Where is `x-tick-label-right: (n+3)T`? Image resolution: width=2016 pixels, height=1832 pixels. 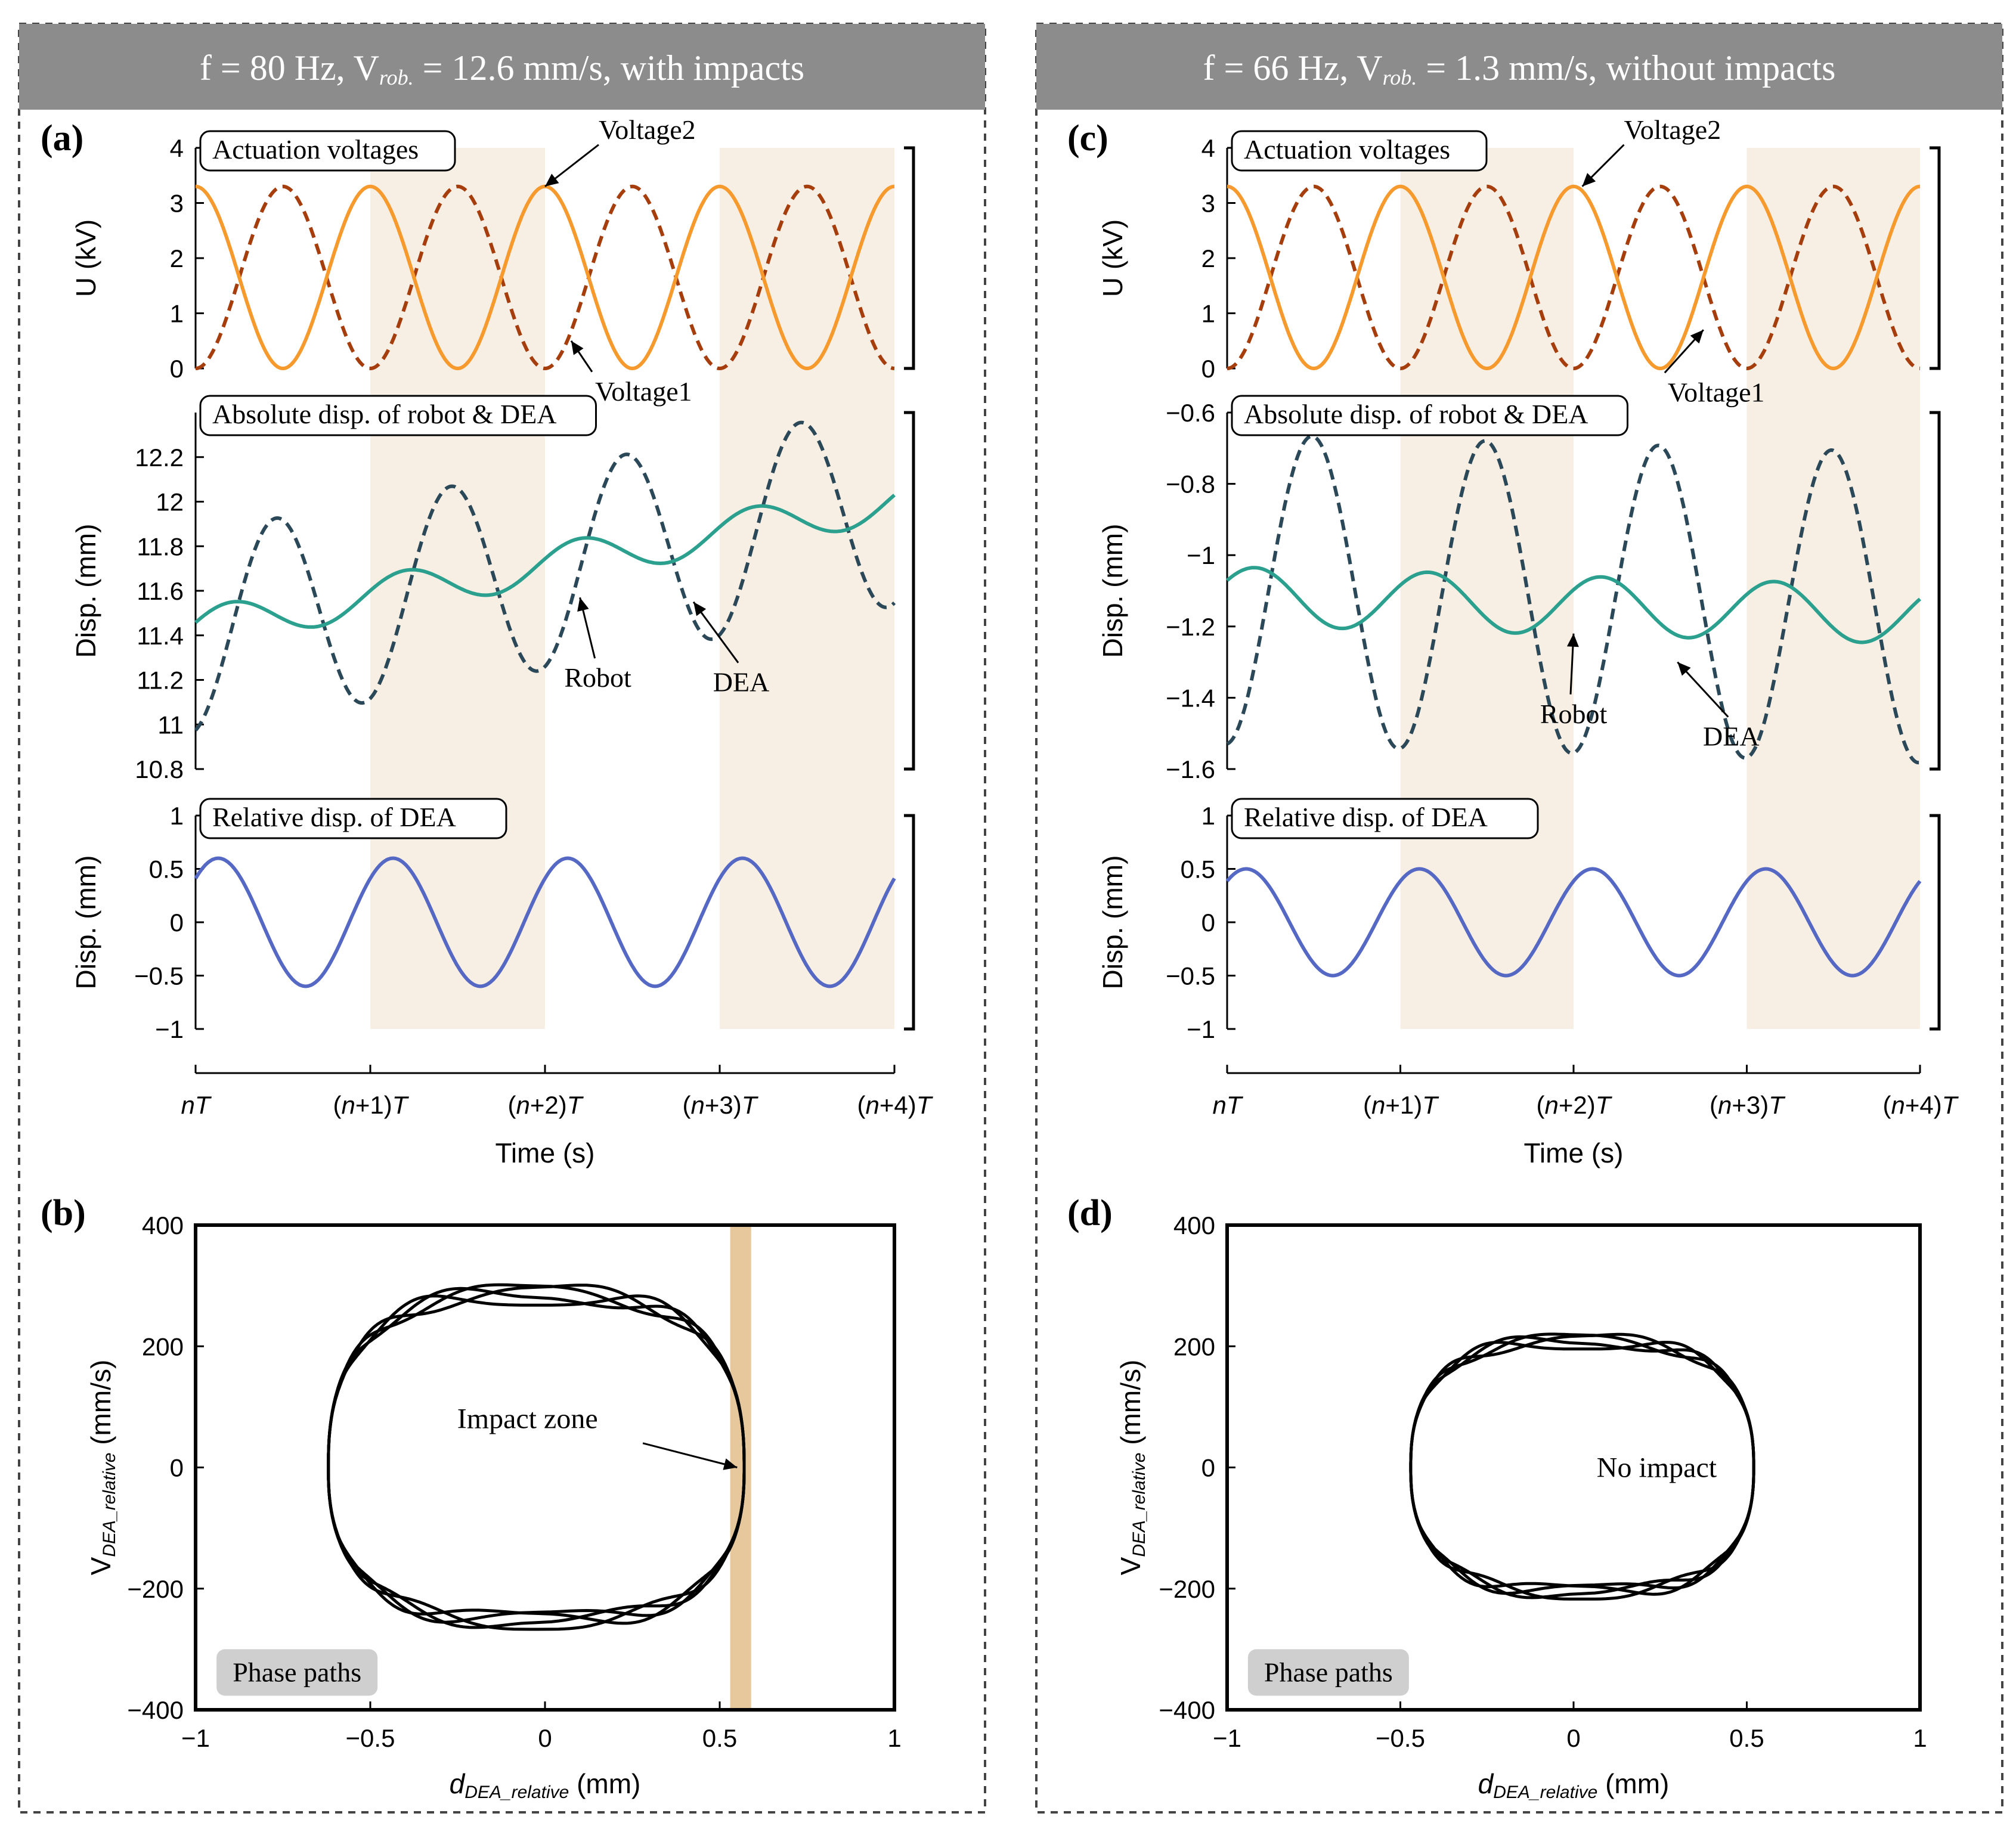 x-tick-label-right: (n+3)T is located at coordinates (1748, 1105).